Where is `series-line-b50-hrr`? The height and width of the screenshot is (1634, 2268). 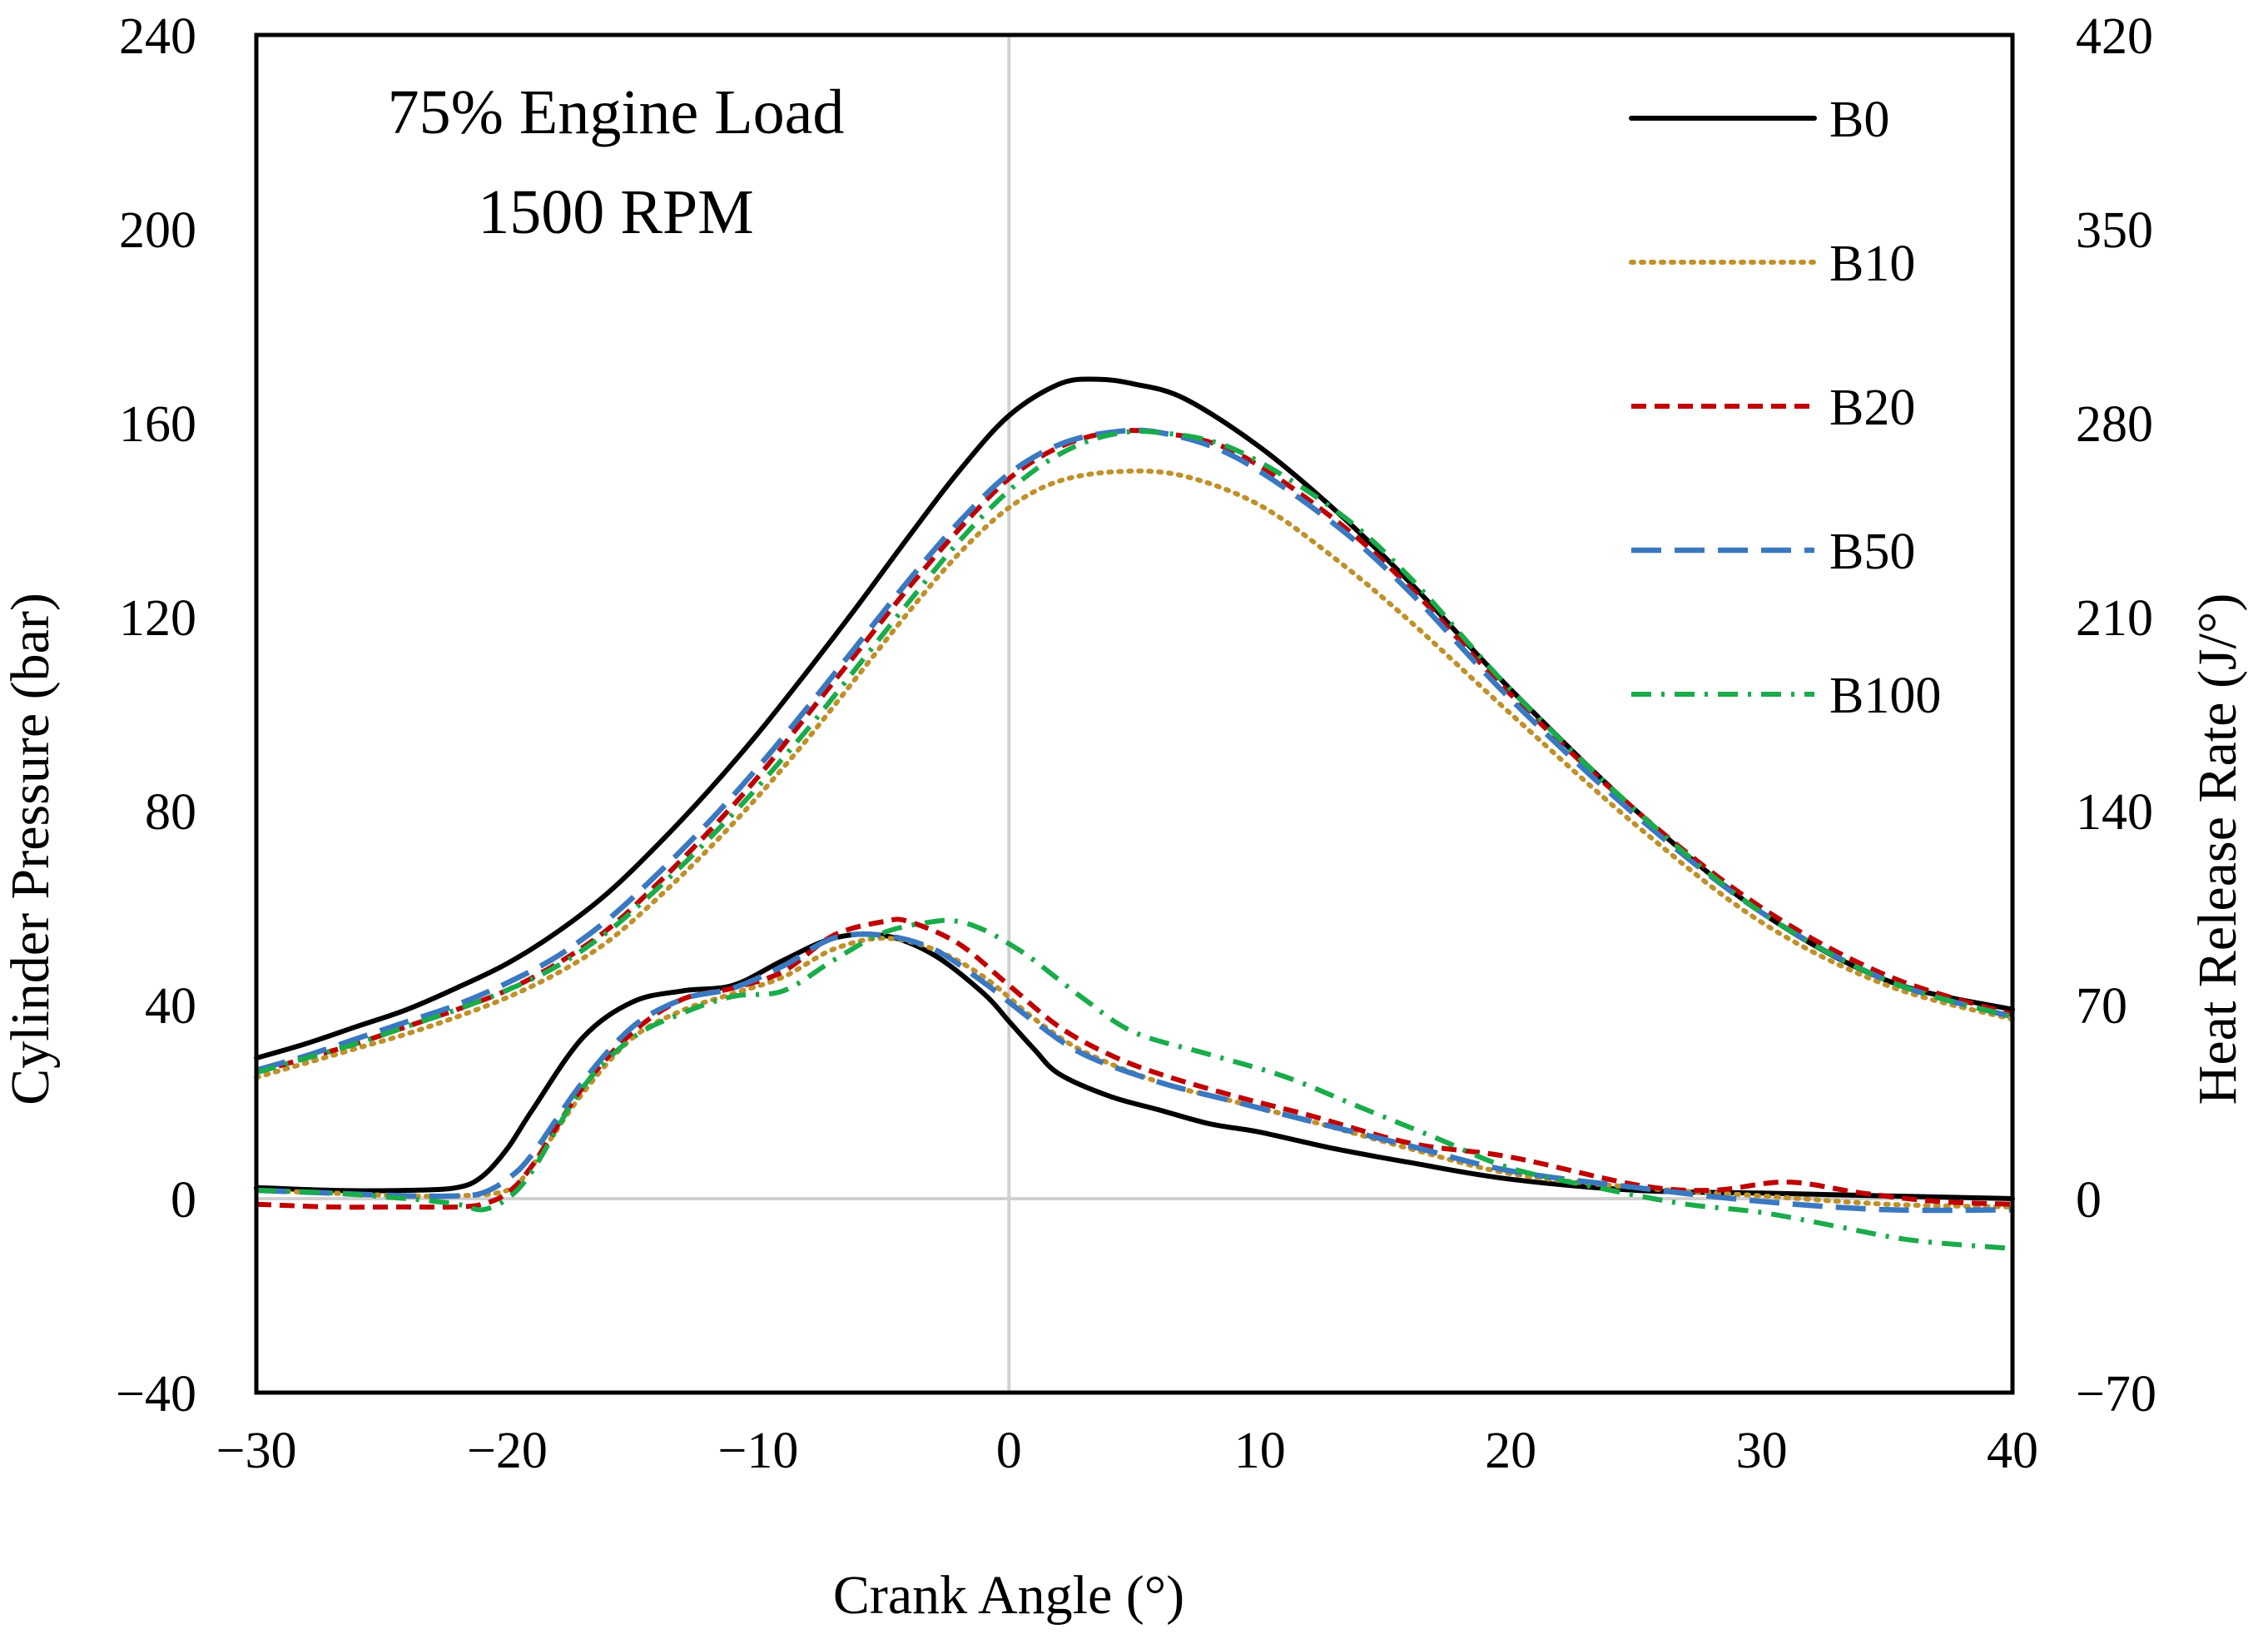 series-line-b50-hrr is located at coordinates (1134, 1072).